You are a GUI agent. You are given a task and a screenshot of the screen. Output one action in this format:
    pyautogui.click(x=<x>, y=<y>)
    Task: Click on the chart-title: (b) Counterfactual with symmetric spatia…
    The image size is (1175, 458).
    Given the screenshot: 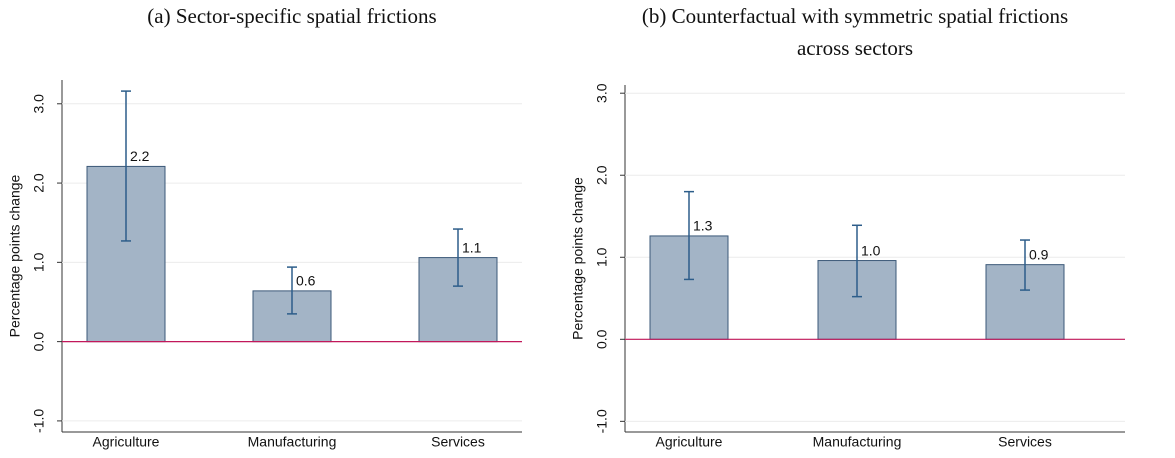 What is the action you would take?
    pyautogui.click(x=855, y=16)
    